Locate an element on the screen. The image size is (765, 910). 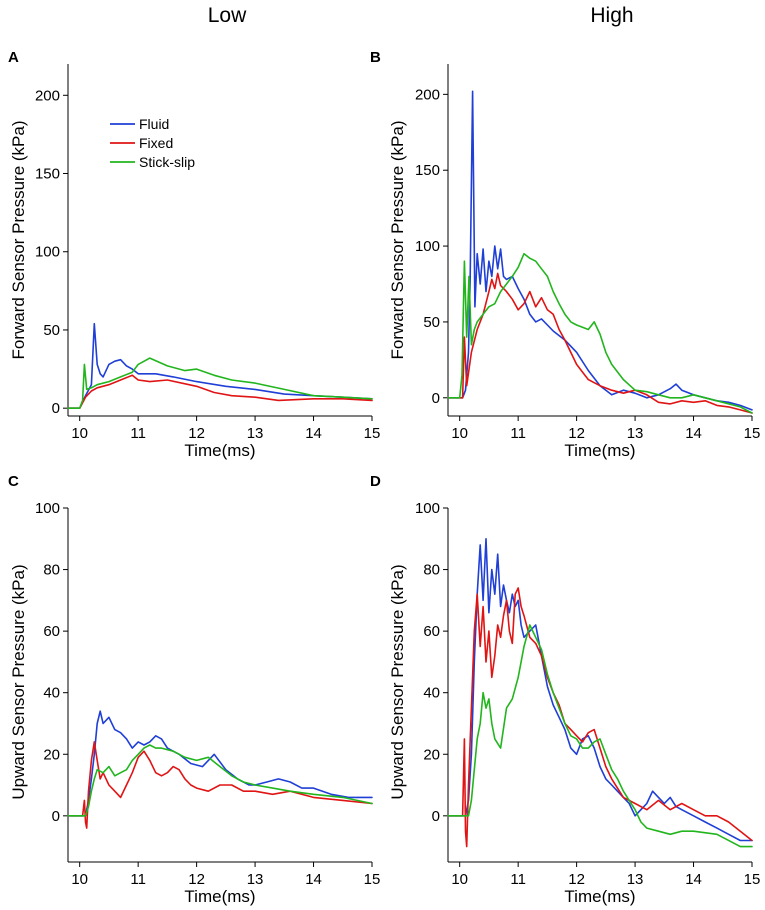
legend-label: Fluid is located at coordinates (154, 124).